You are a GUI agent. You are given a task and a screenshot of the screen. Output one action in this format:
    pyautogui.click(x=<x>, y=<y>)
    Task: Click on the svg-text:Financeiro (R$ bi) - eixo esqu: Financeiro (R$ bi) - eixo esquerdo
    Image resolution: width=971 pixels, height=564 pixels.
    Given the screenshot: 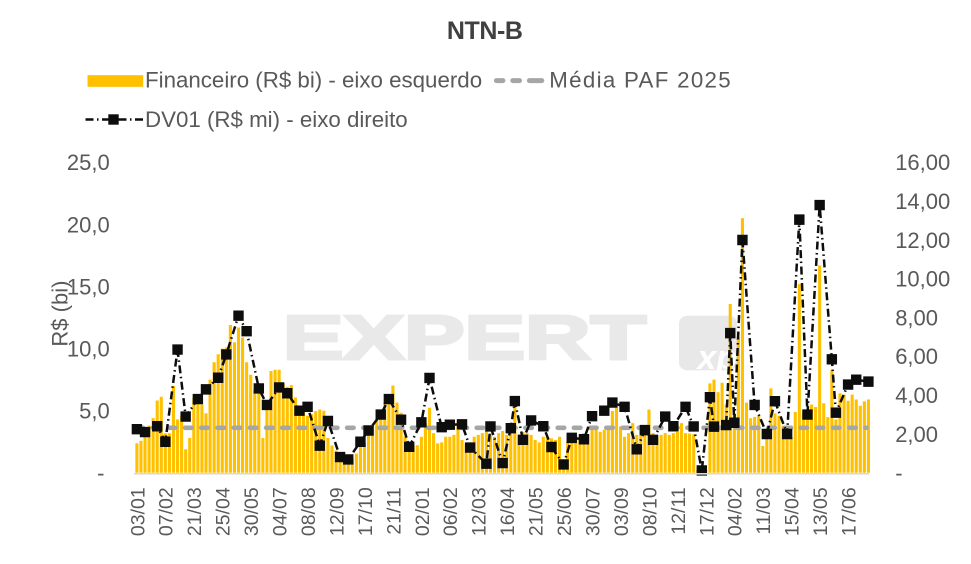 What is the action you would take?
    pyautogui.click(x=313, y=80)
    